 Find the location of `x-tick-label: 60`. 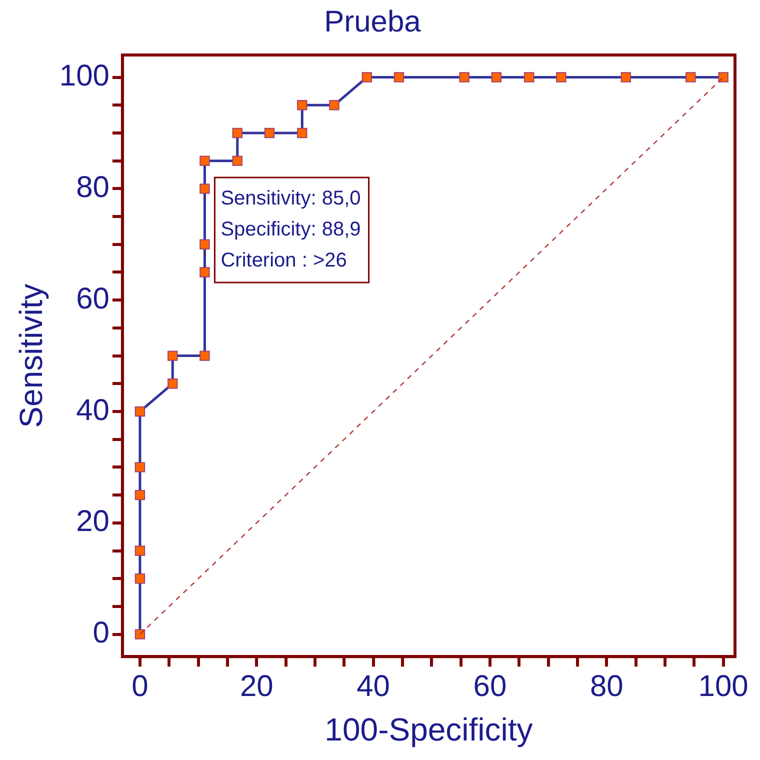

x-tick-label: 60 is located at coordinates (490, 686).